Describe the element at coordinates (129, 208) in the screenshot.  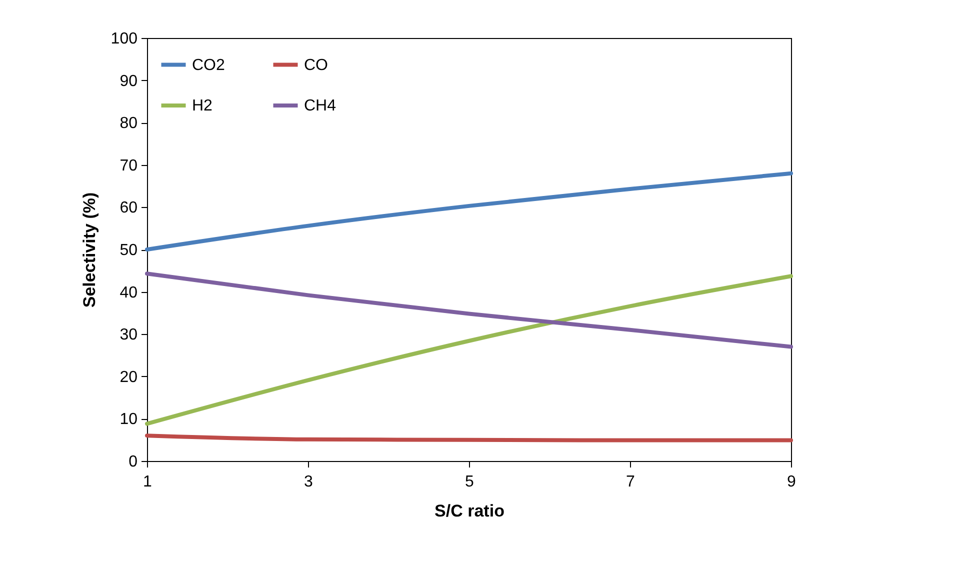
I see `y-tick-label: 60` at that location.